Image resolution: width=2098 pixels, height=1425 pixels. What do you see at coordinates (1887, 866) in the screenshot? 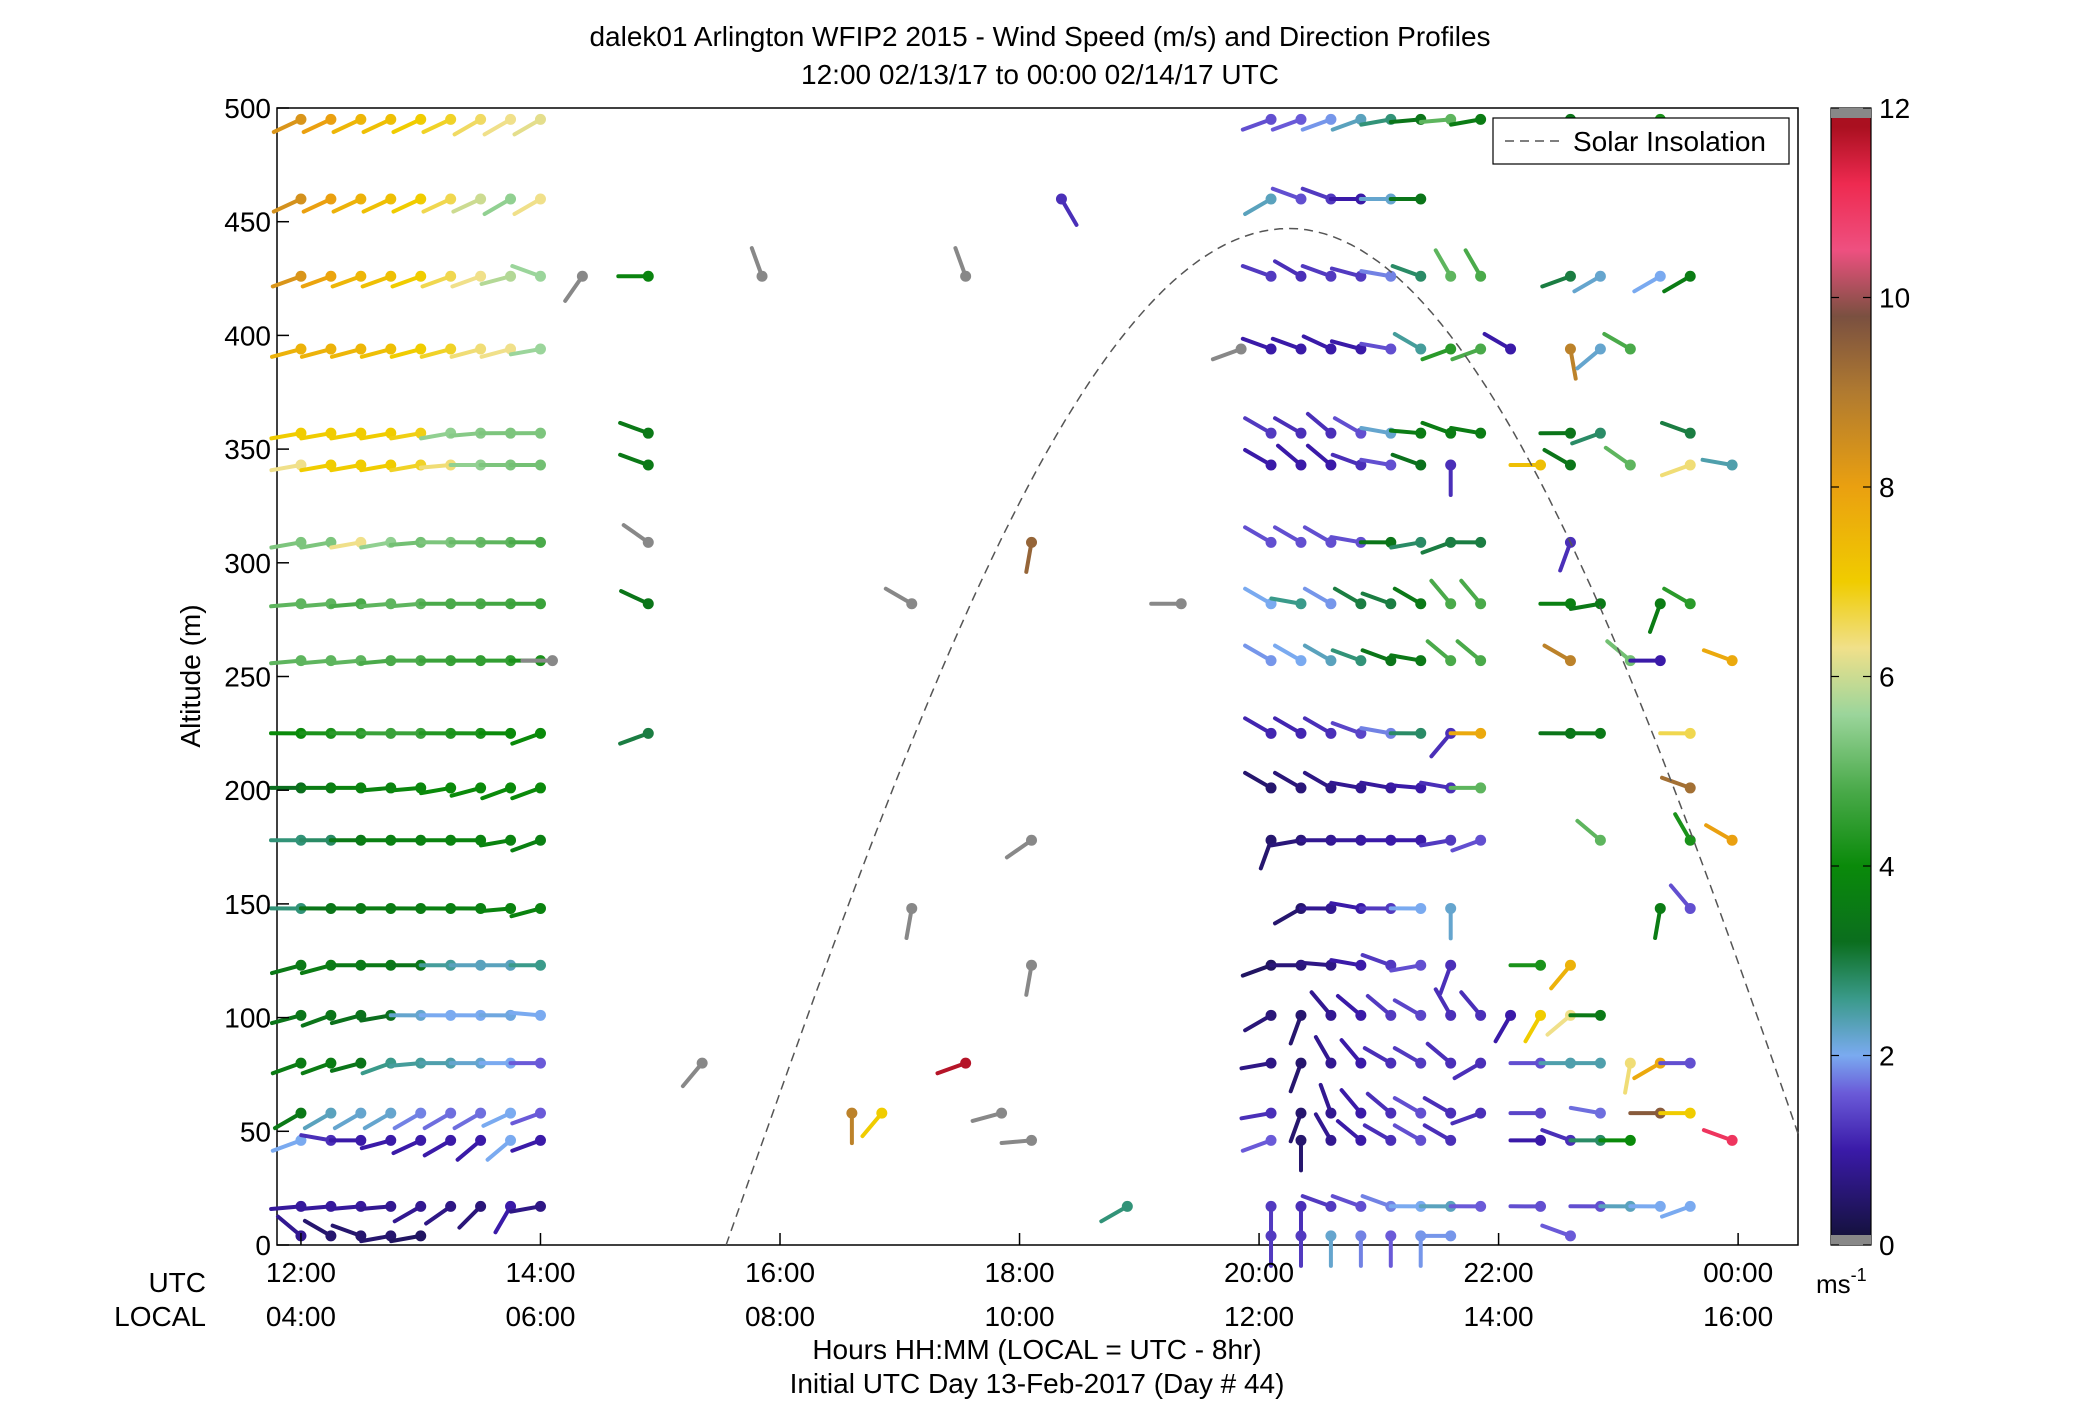
I see `colorbar-tick-label: 4` at bounding box center [1887, 866].